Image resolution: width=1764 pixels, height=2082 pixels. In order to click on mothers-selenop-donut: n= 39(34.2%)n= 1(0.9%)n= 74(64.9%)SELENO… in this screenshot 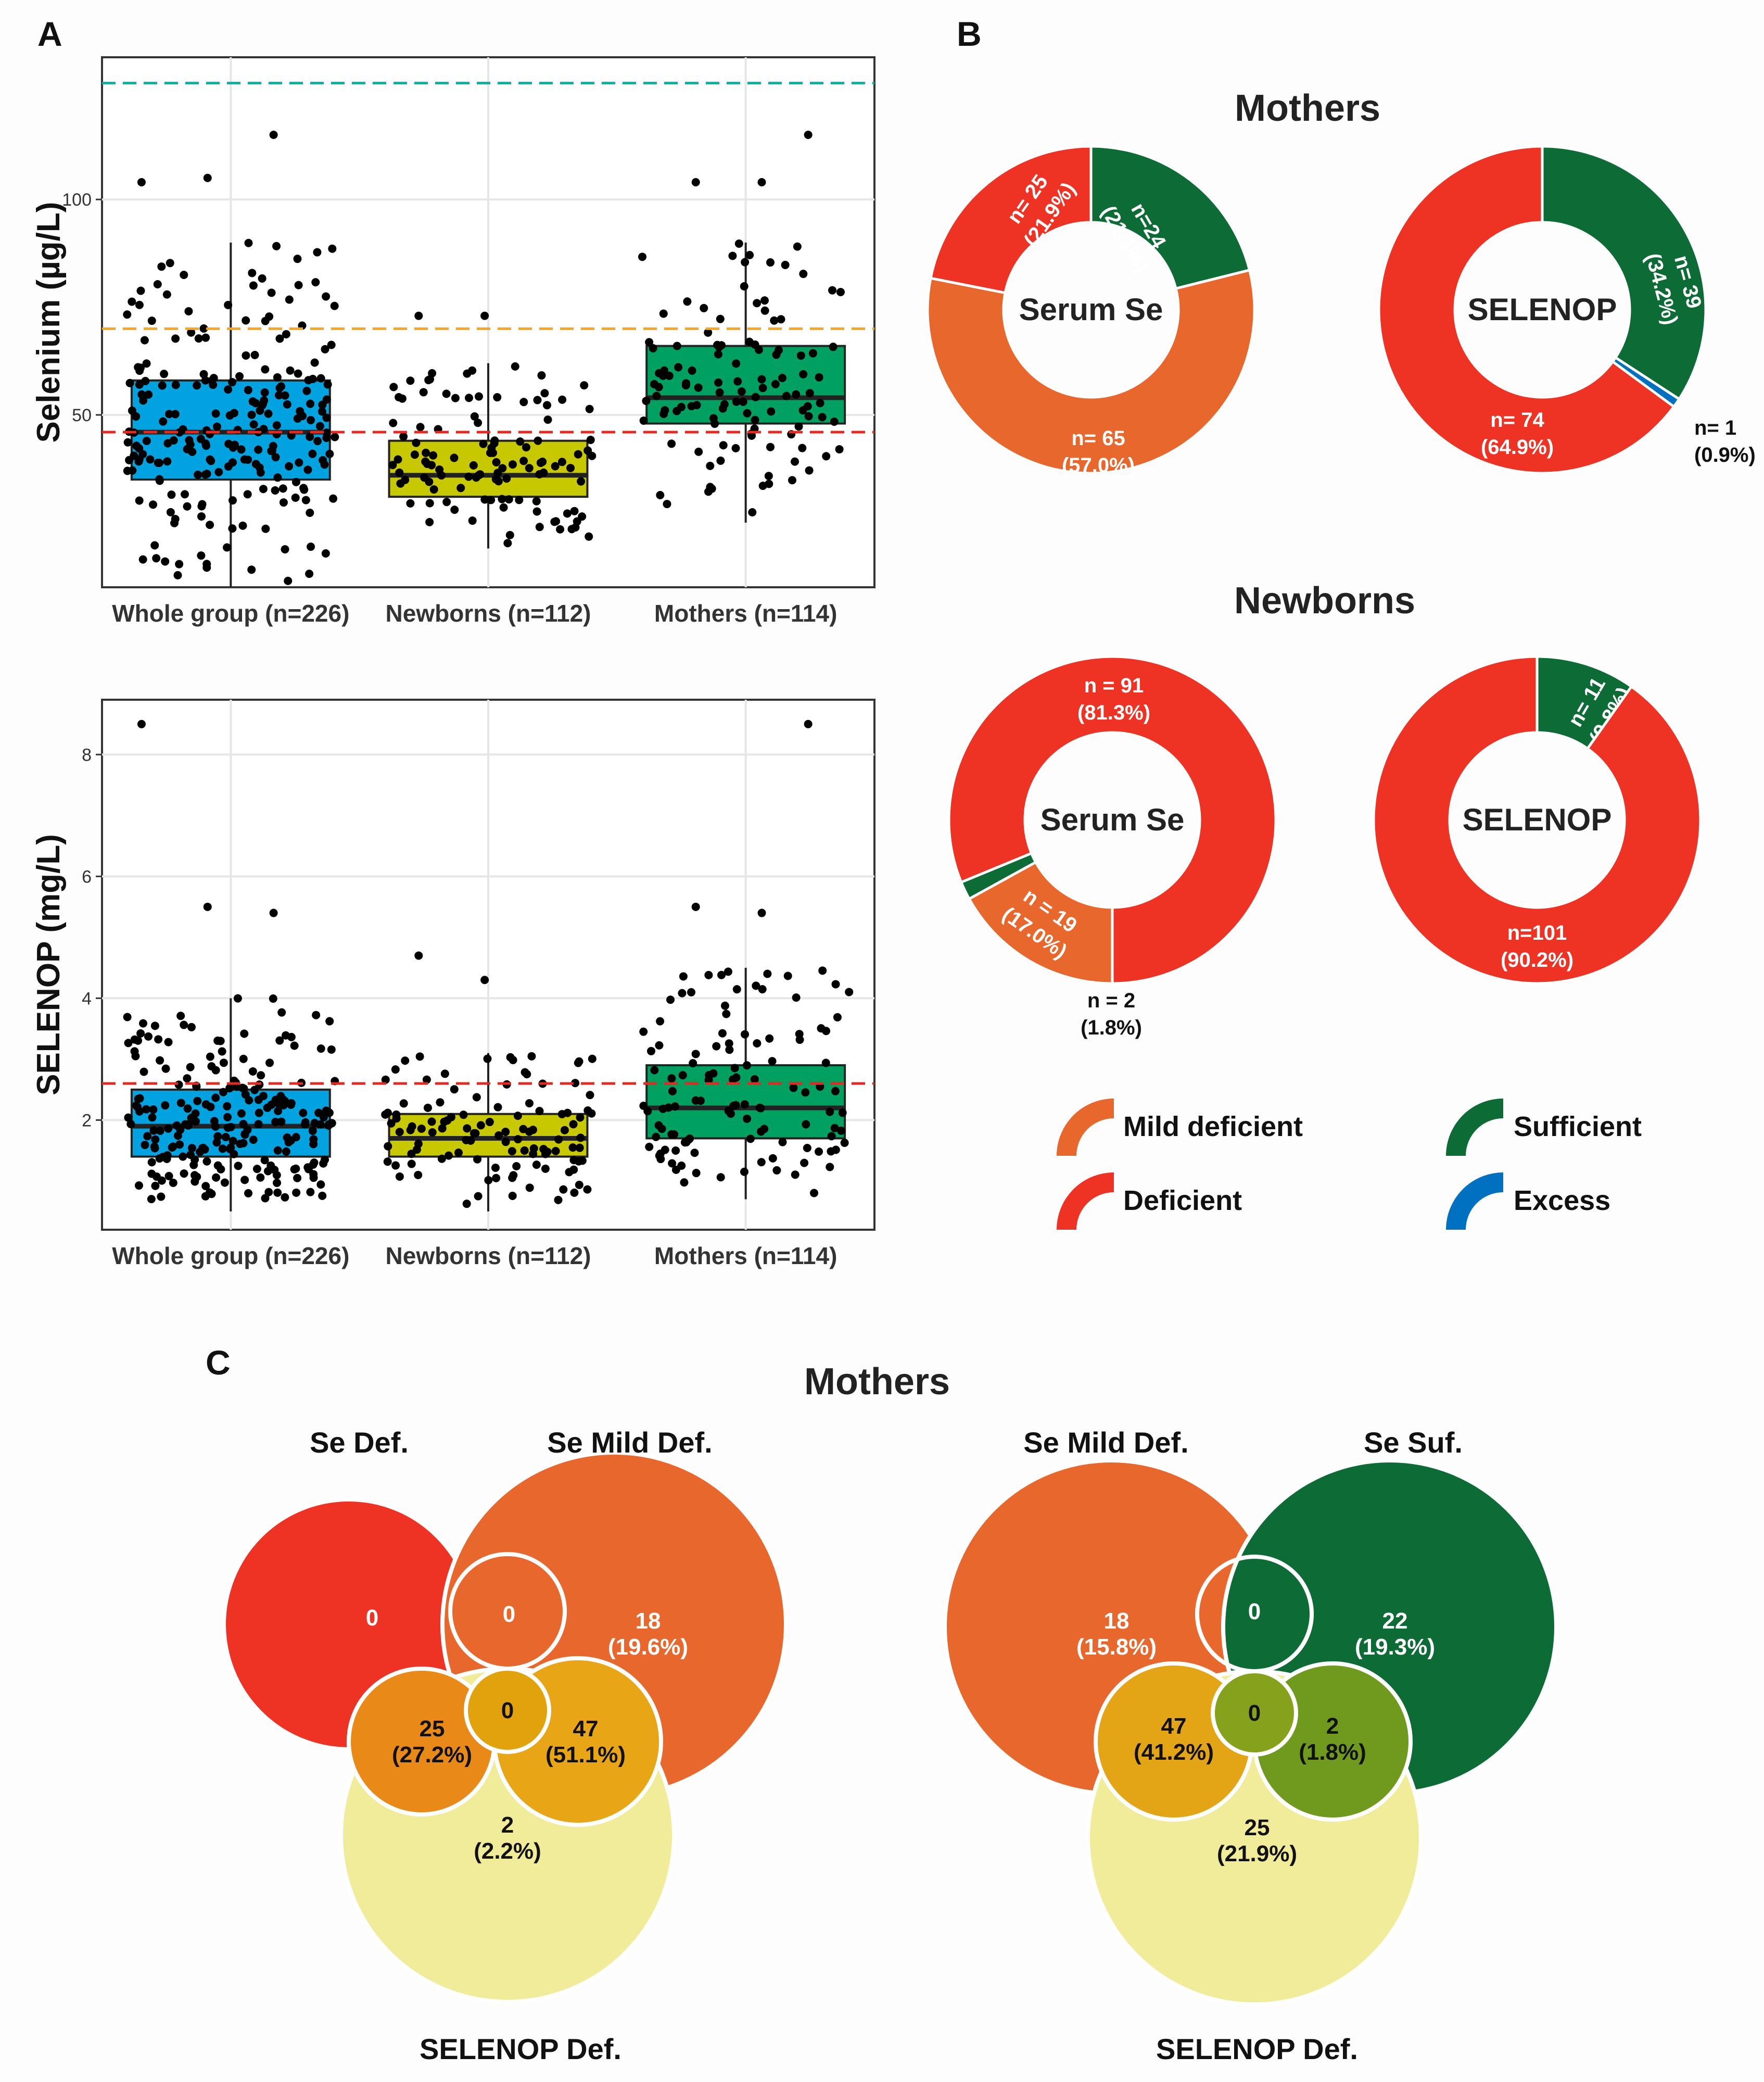, I will do `click(1566, 310)`.